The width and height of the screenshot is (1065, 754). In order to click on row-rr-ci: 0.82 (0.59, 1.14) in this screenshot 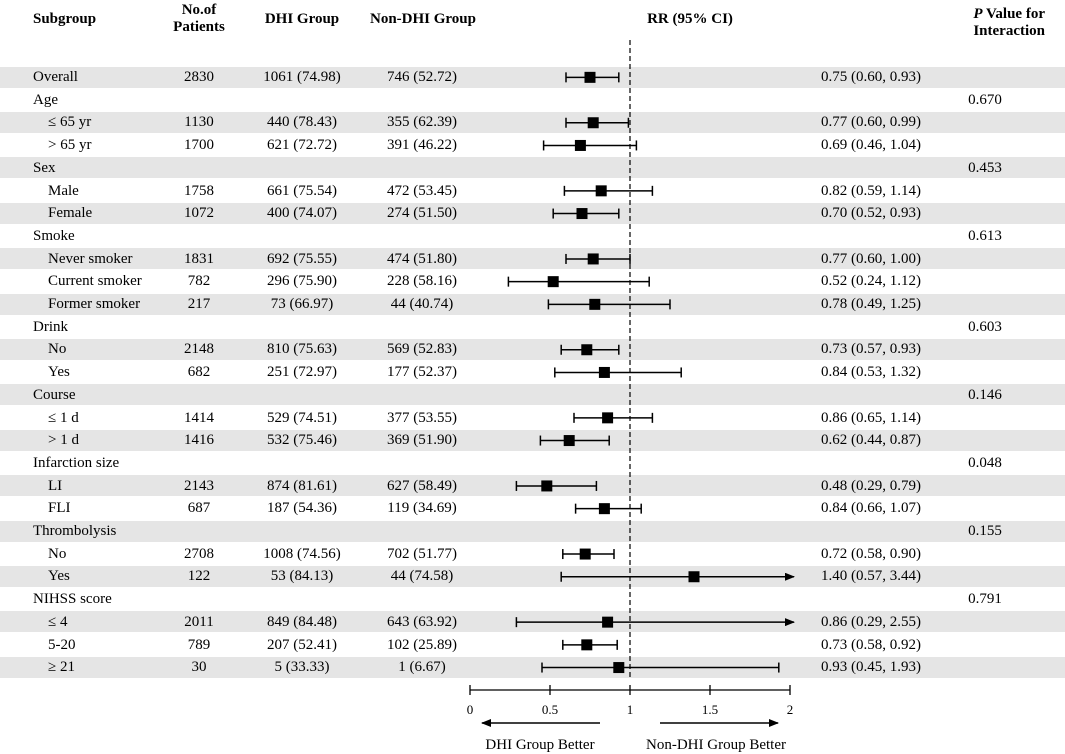, I will do `click(871, 190)`.